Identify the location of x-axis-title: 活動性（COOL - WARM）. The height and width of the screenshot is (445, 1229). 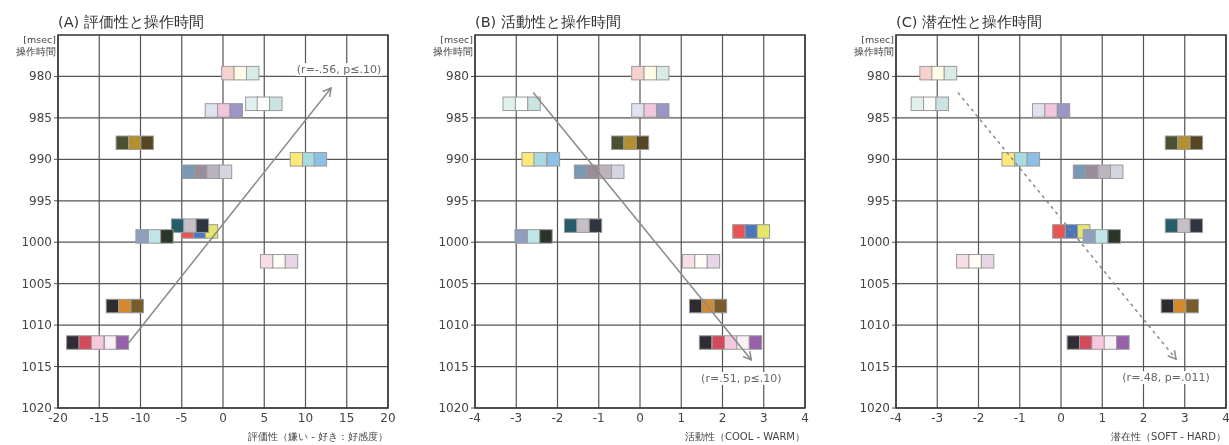
(744, 436).